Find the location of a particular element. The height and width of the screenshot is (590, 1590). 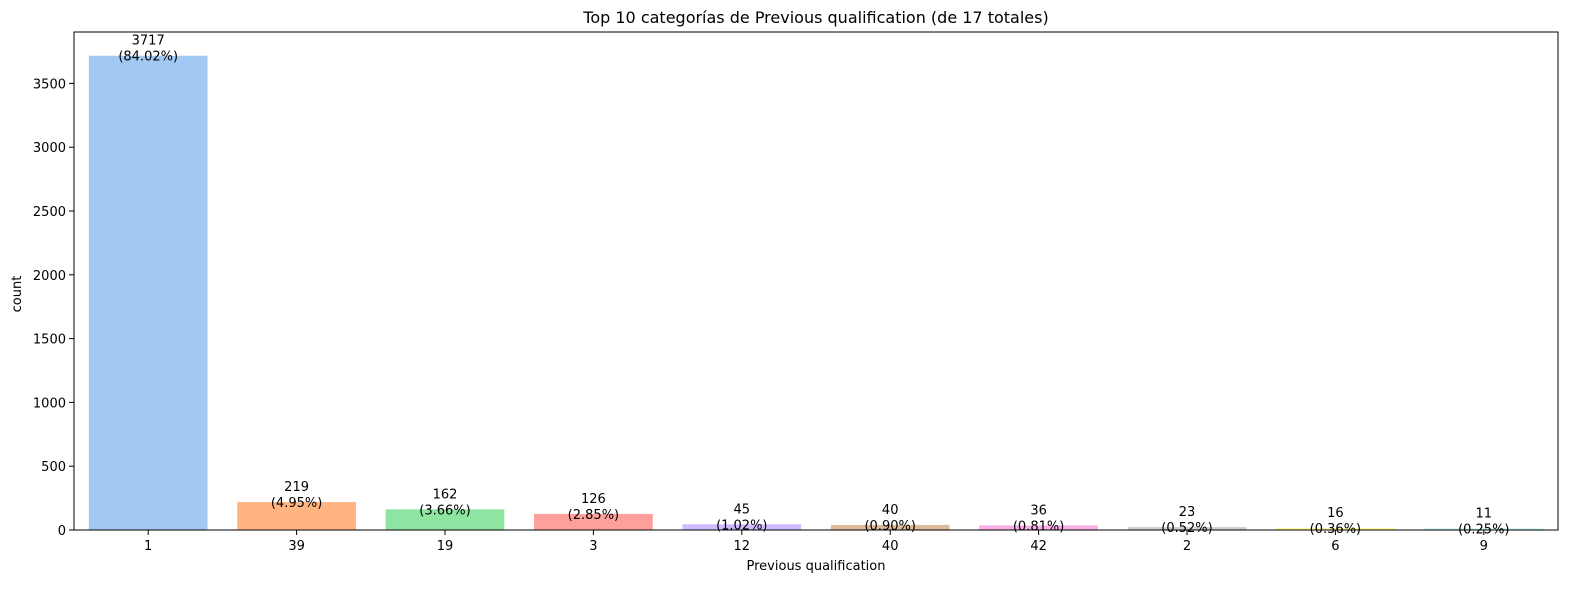

y-axis: 0 500 1000 1500 2000 2500 3000 3500 is located at coordinates (53, 308).